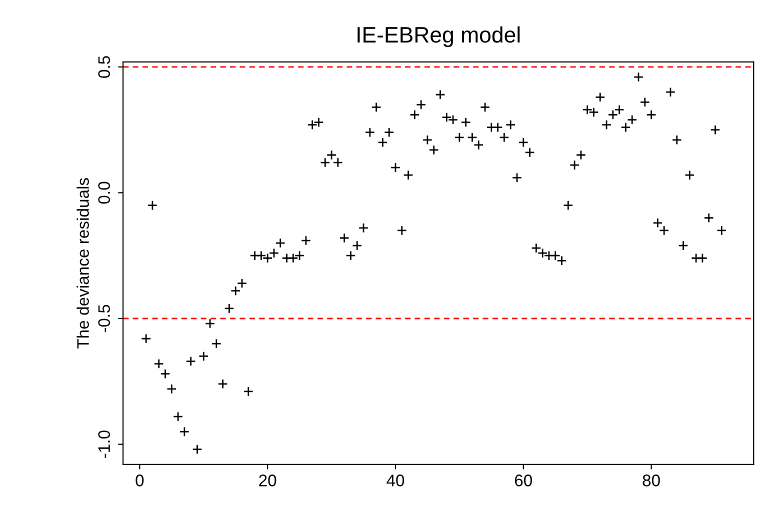 The height and width of the screenshot is (516, 769). What do you see at coordinates (82, 263) in the screenshot?
I see `y-axis-title: The deviance residuals` at bounding box center [82, 263].